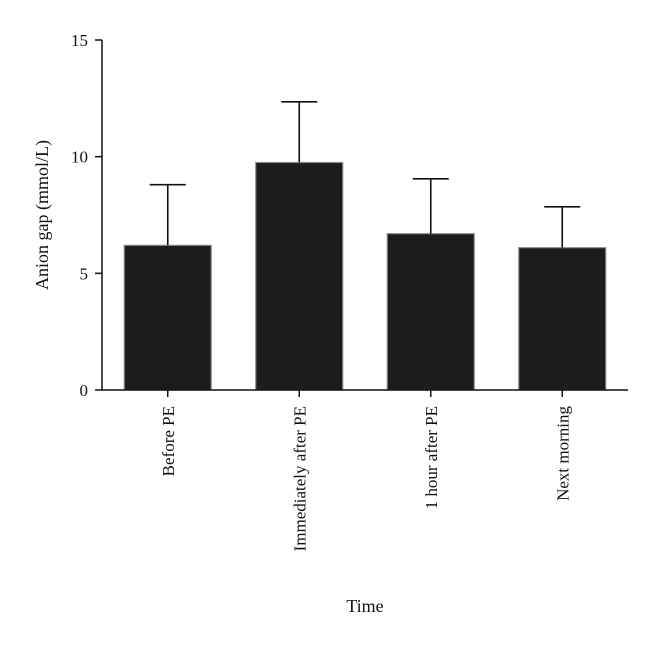  Describe the element at coordinates (79, 157) in the screenshot. I see `y-tick-label-3: 10` at that location.